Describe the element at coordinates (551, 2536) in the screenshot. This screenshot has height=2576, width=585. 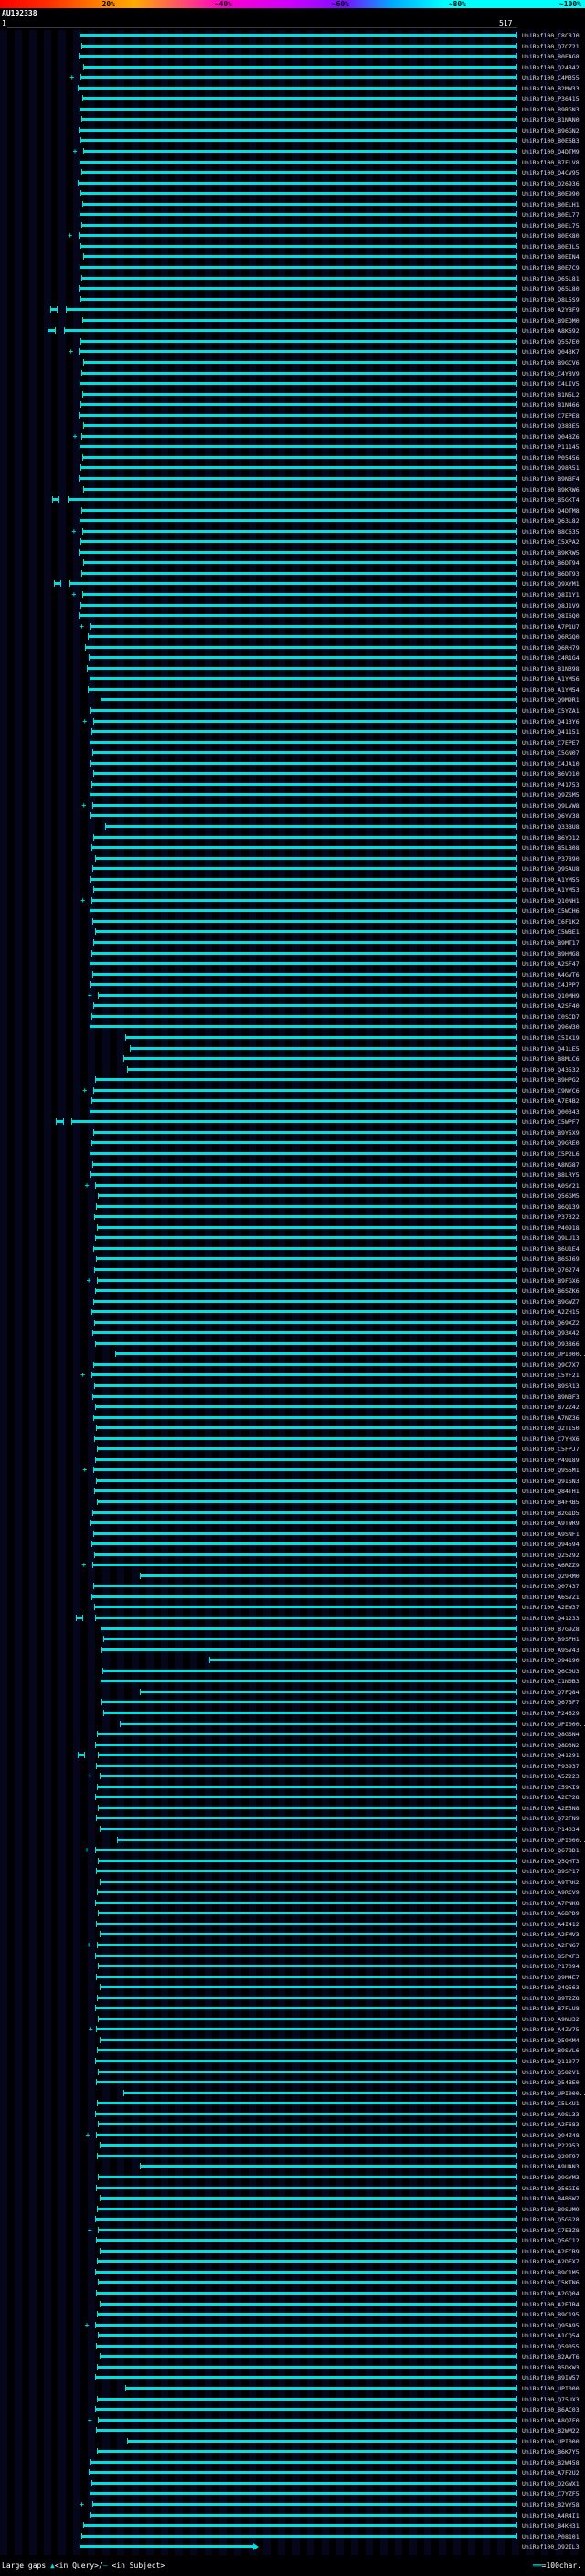
I see `hit-label: UniRef100_P08101` at that location.